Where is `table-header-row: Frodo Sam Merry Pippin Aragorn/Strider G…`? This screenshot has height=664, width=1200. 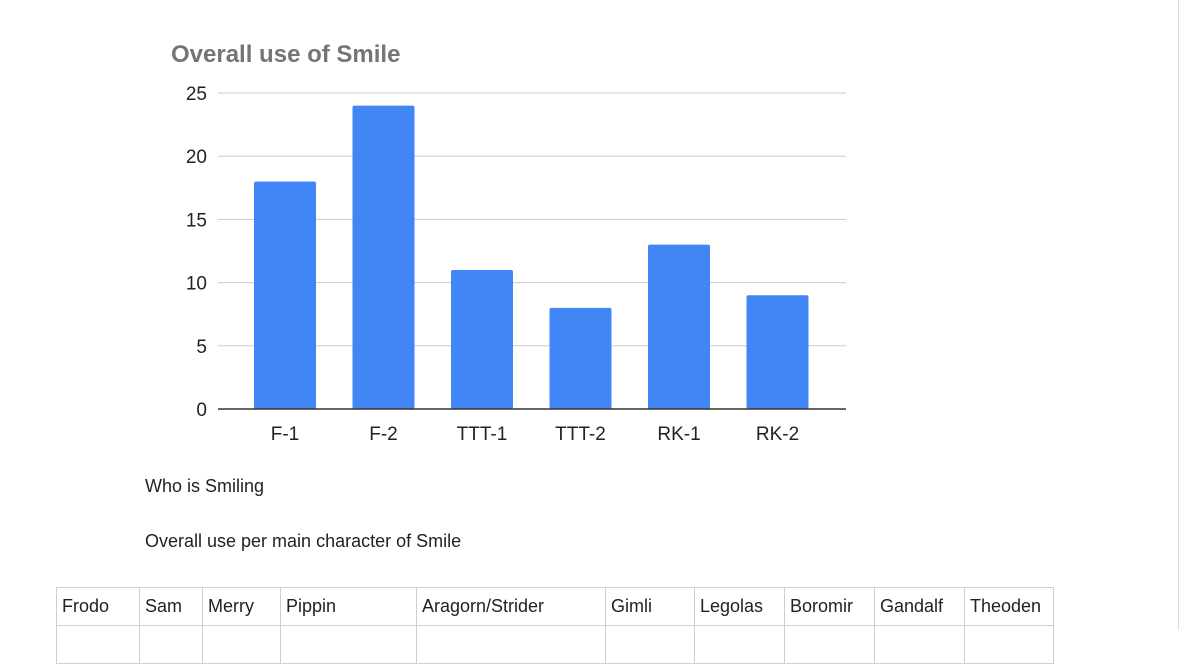 table-header-row: Frodo Sam Merry Pippin Aragorn/Strider G… is located at coordinates (555, 606).